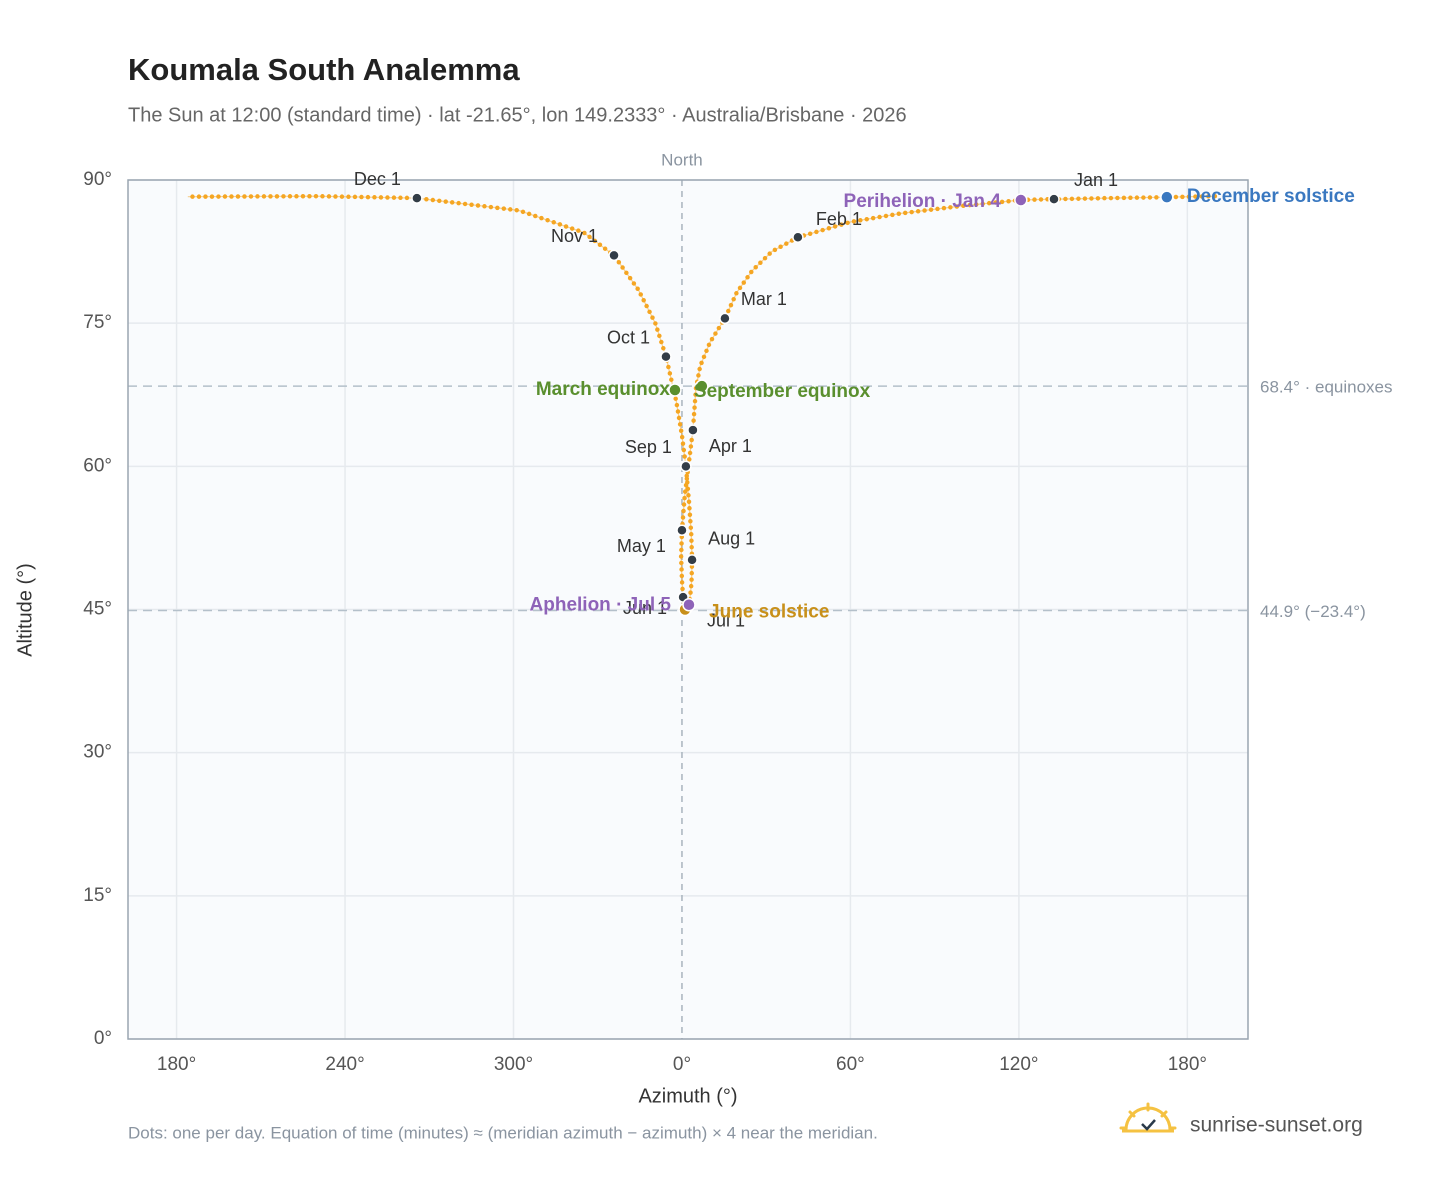 The height and width of the screenshot is (1193, 1448). What do you see at coordinates (97, 465) in the screenshot?
I see `y-tick-label: 60°` at bounding box center [97, 465].